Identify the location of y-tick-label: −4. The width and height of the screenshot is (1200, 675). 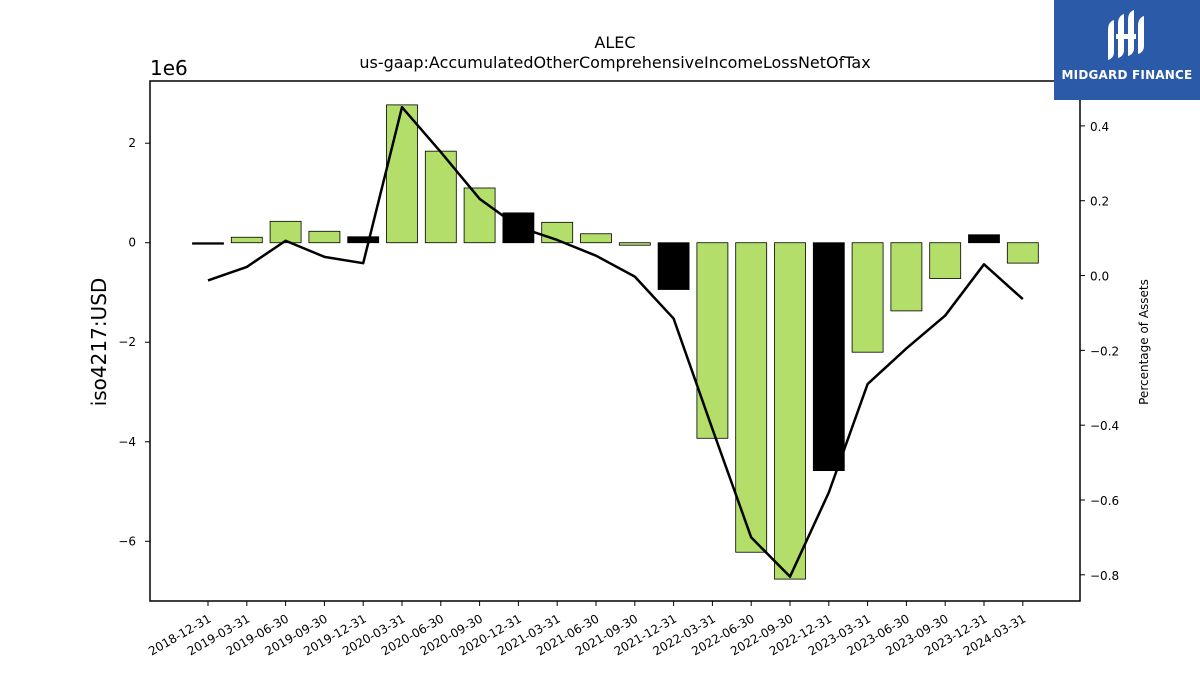
(127, 442).